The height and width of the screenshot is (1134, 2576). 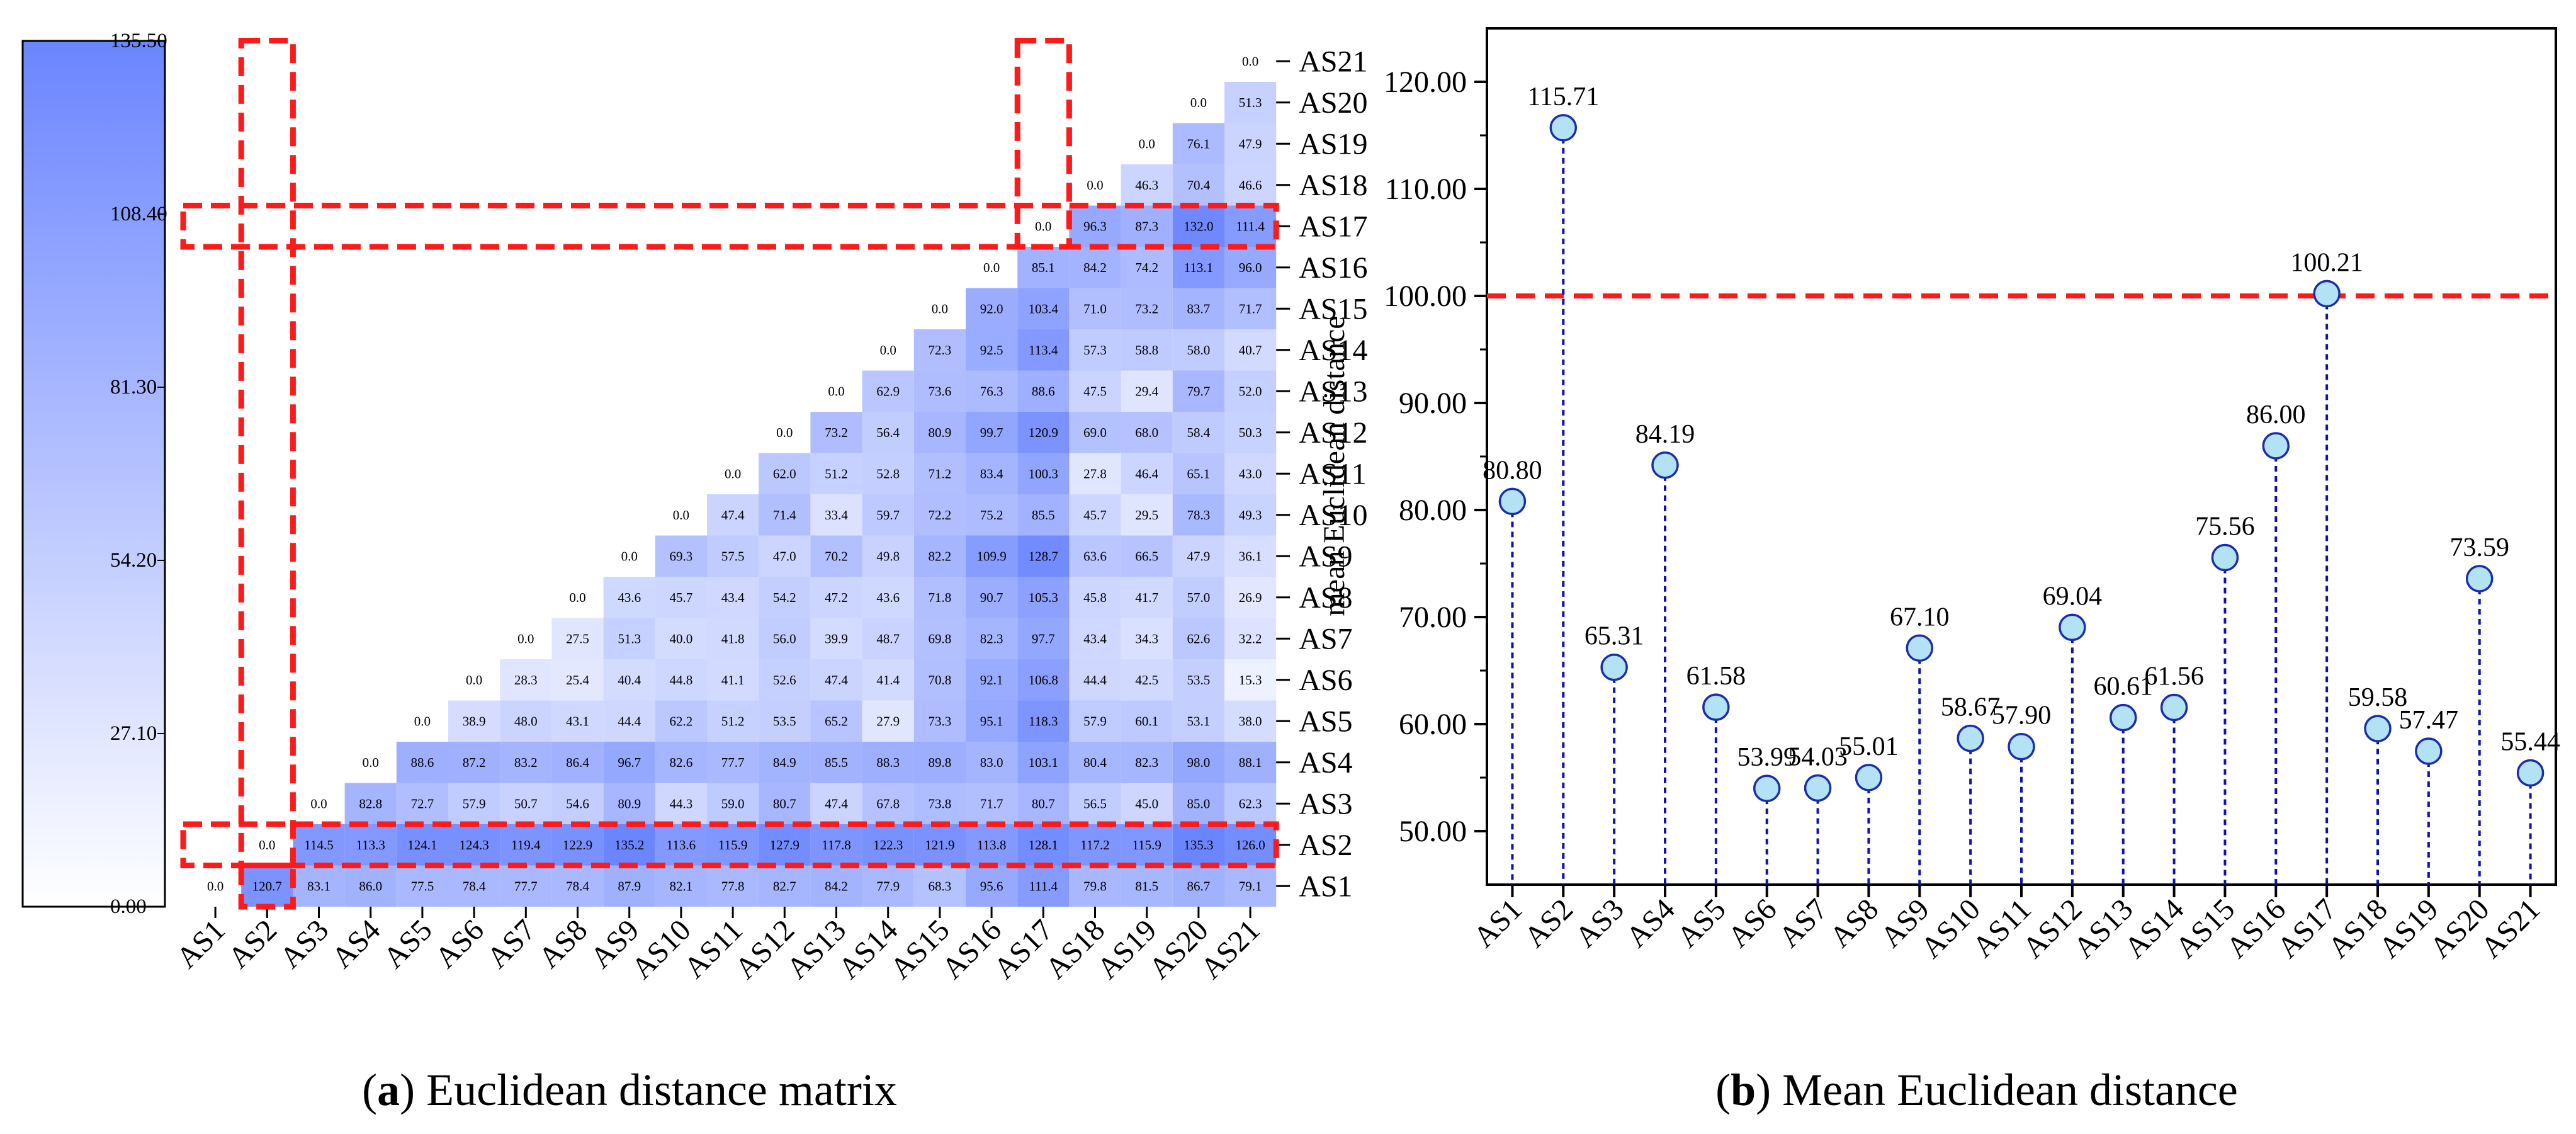 What do you see at coordinates (267, 453) in the screenshot?
I see `highlight-col-box` at bounding box center [267, 453].